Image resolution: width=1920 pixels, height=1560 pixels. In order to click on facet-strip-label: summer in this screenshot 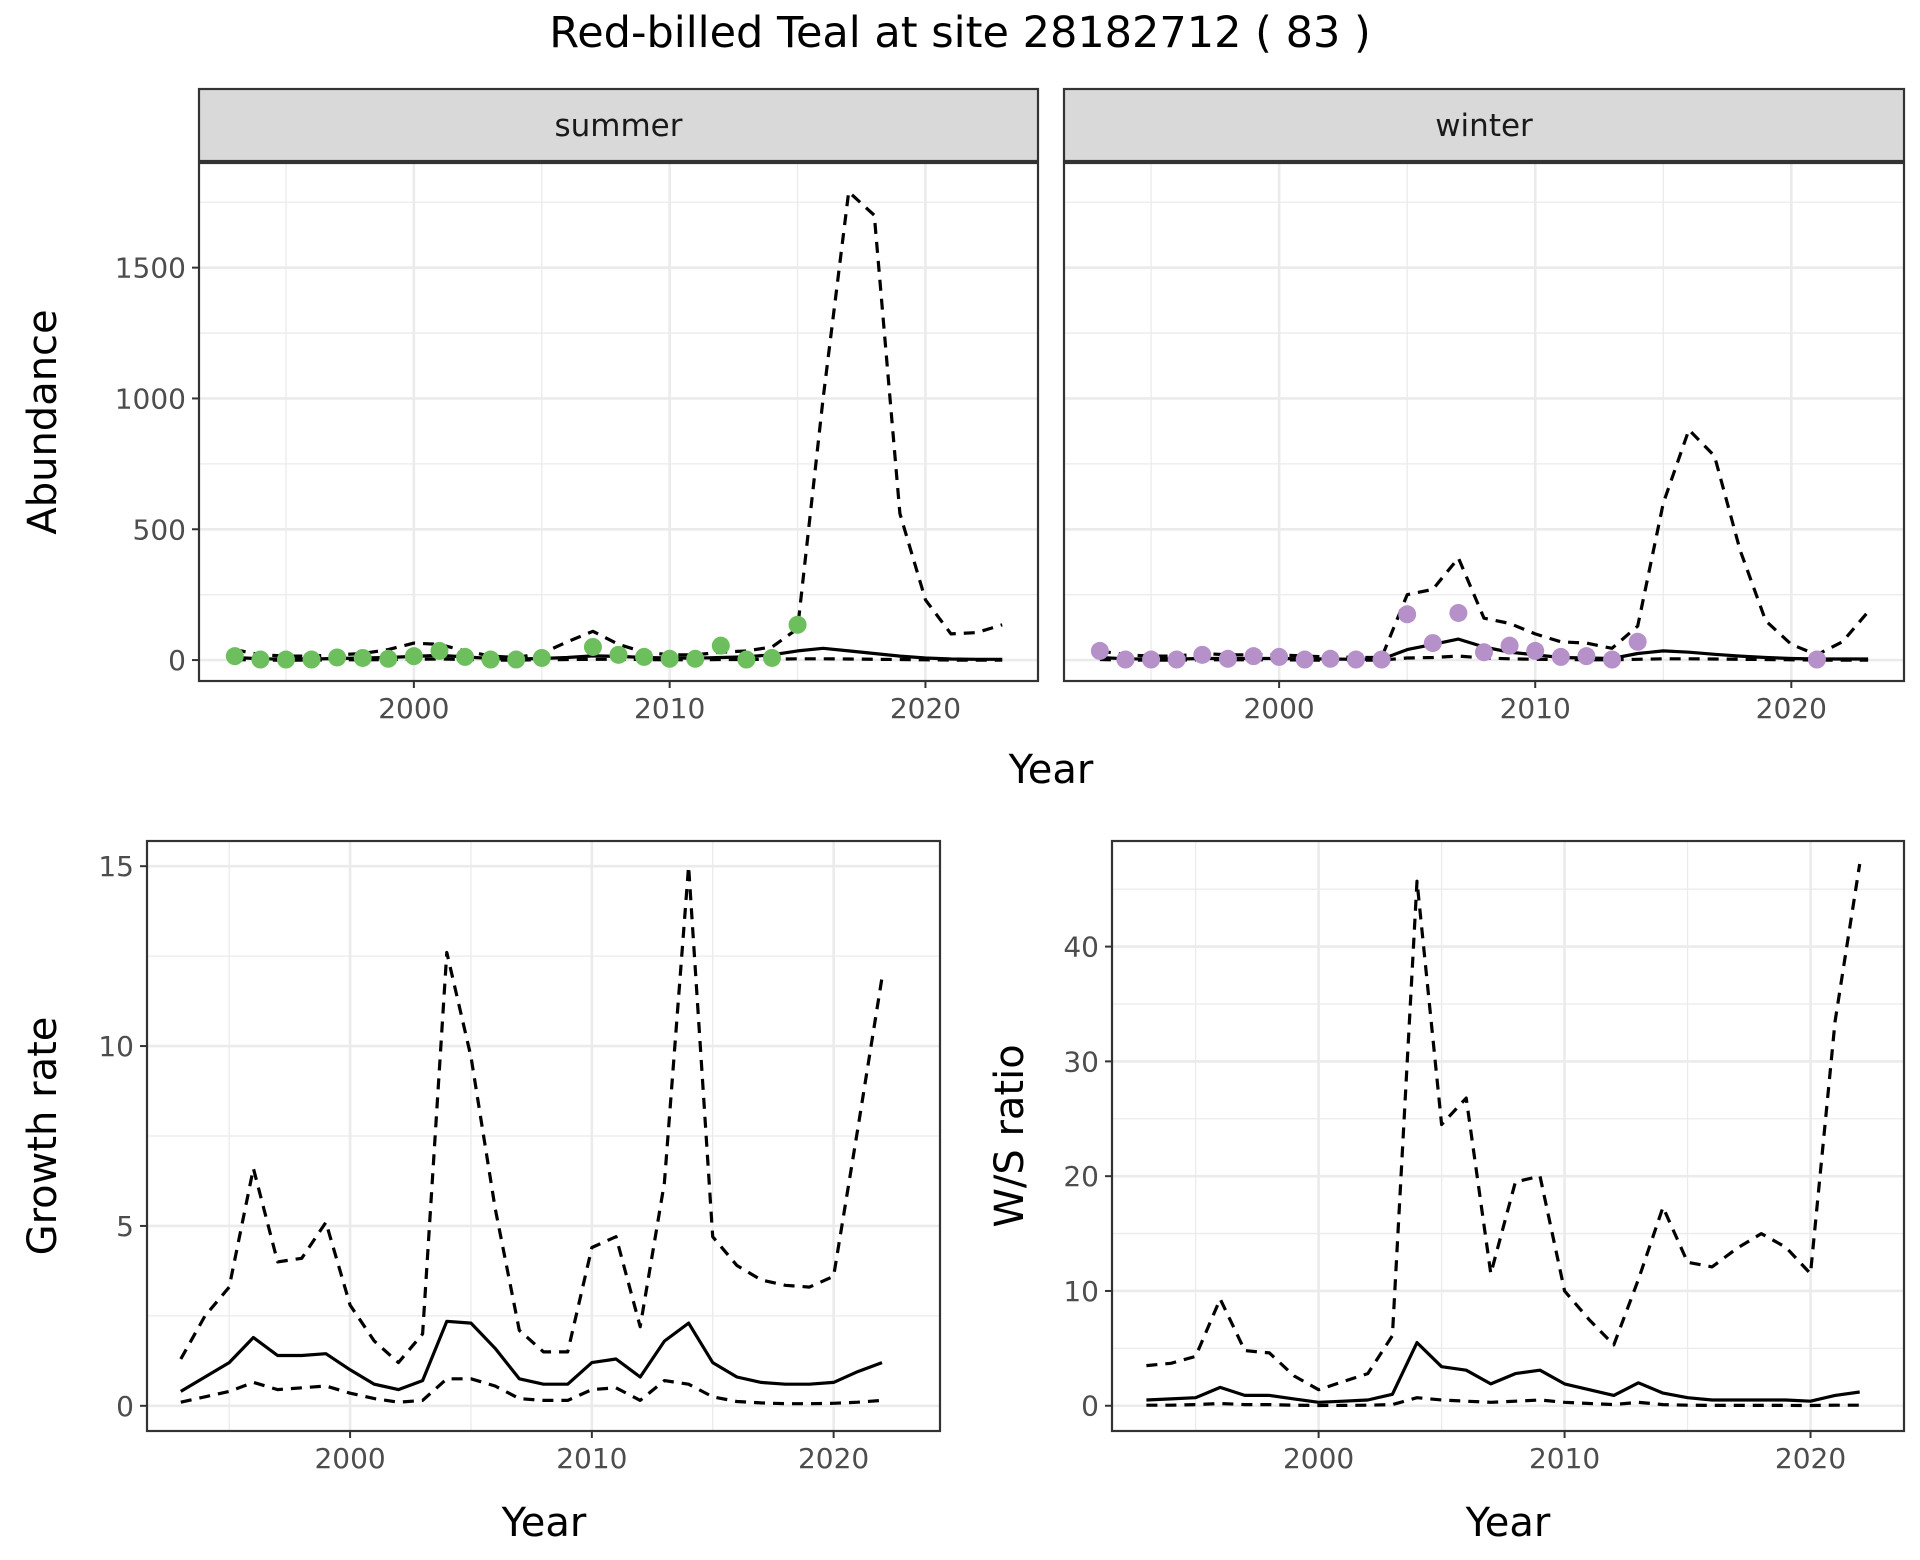, I will do `click(618, 126)`.